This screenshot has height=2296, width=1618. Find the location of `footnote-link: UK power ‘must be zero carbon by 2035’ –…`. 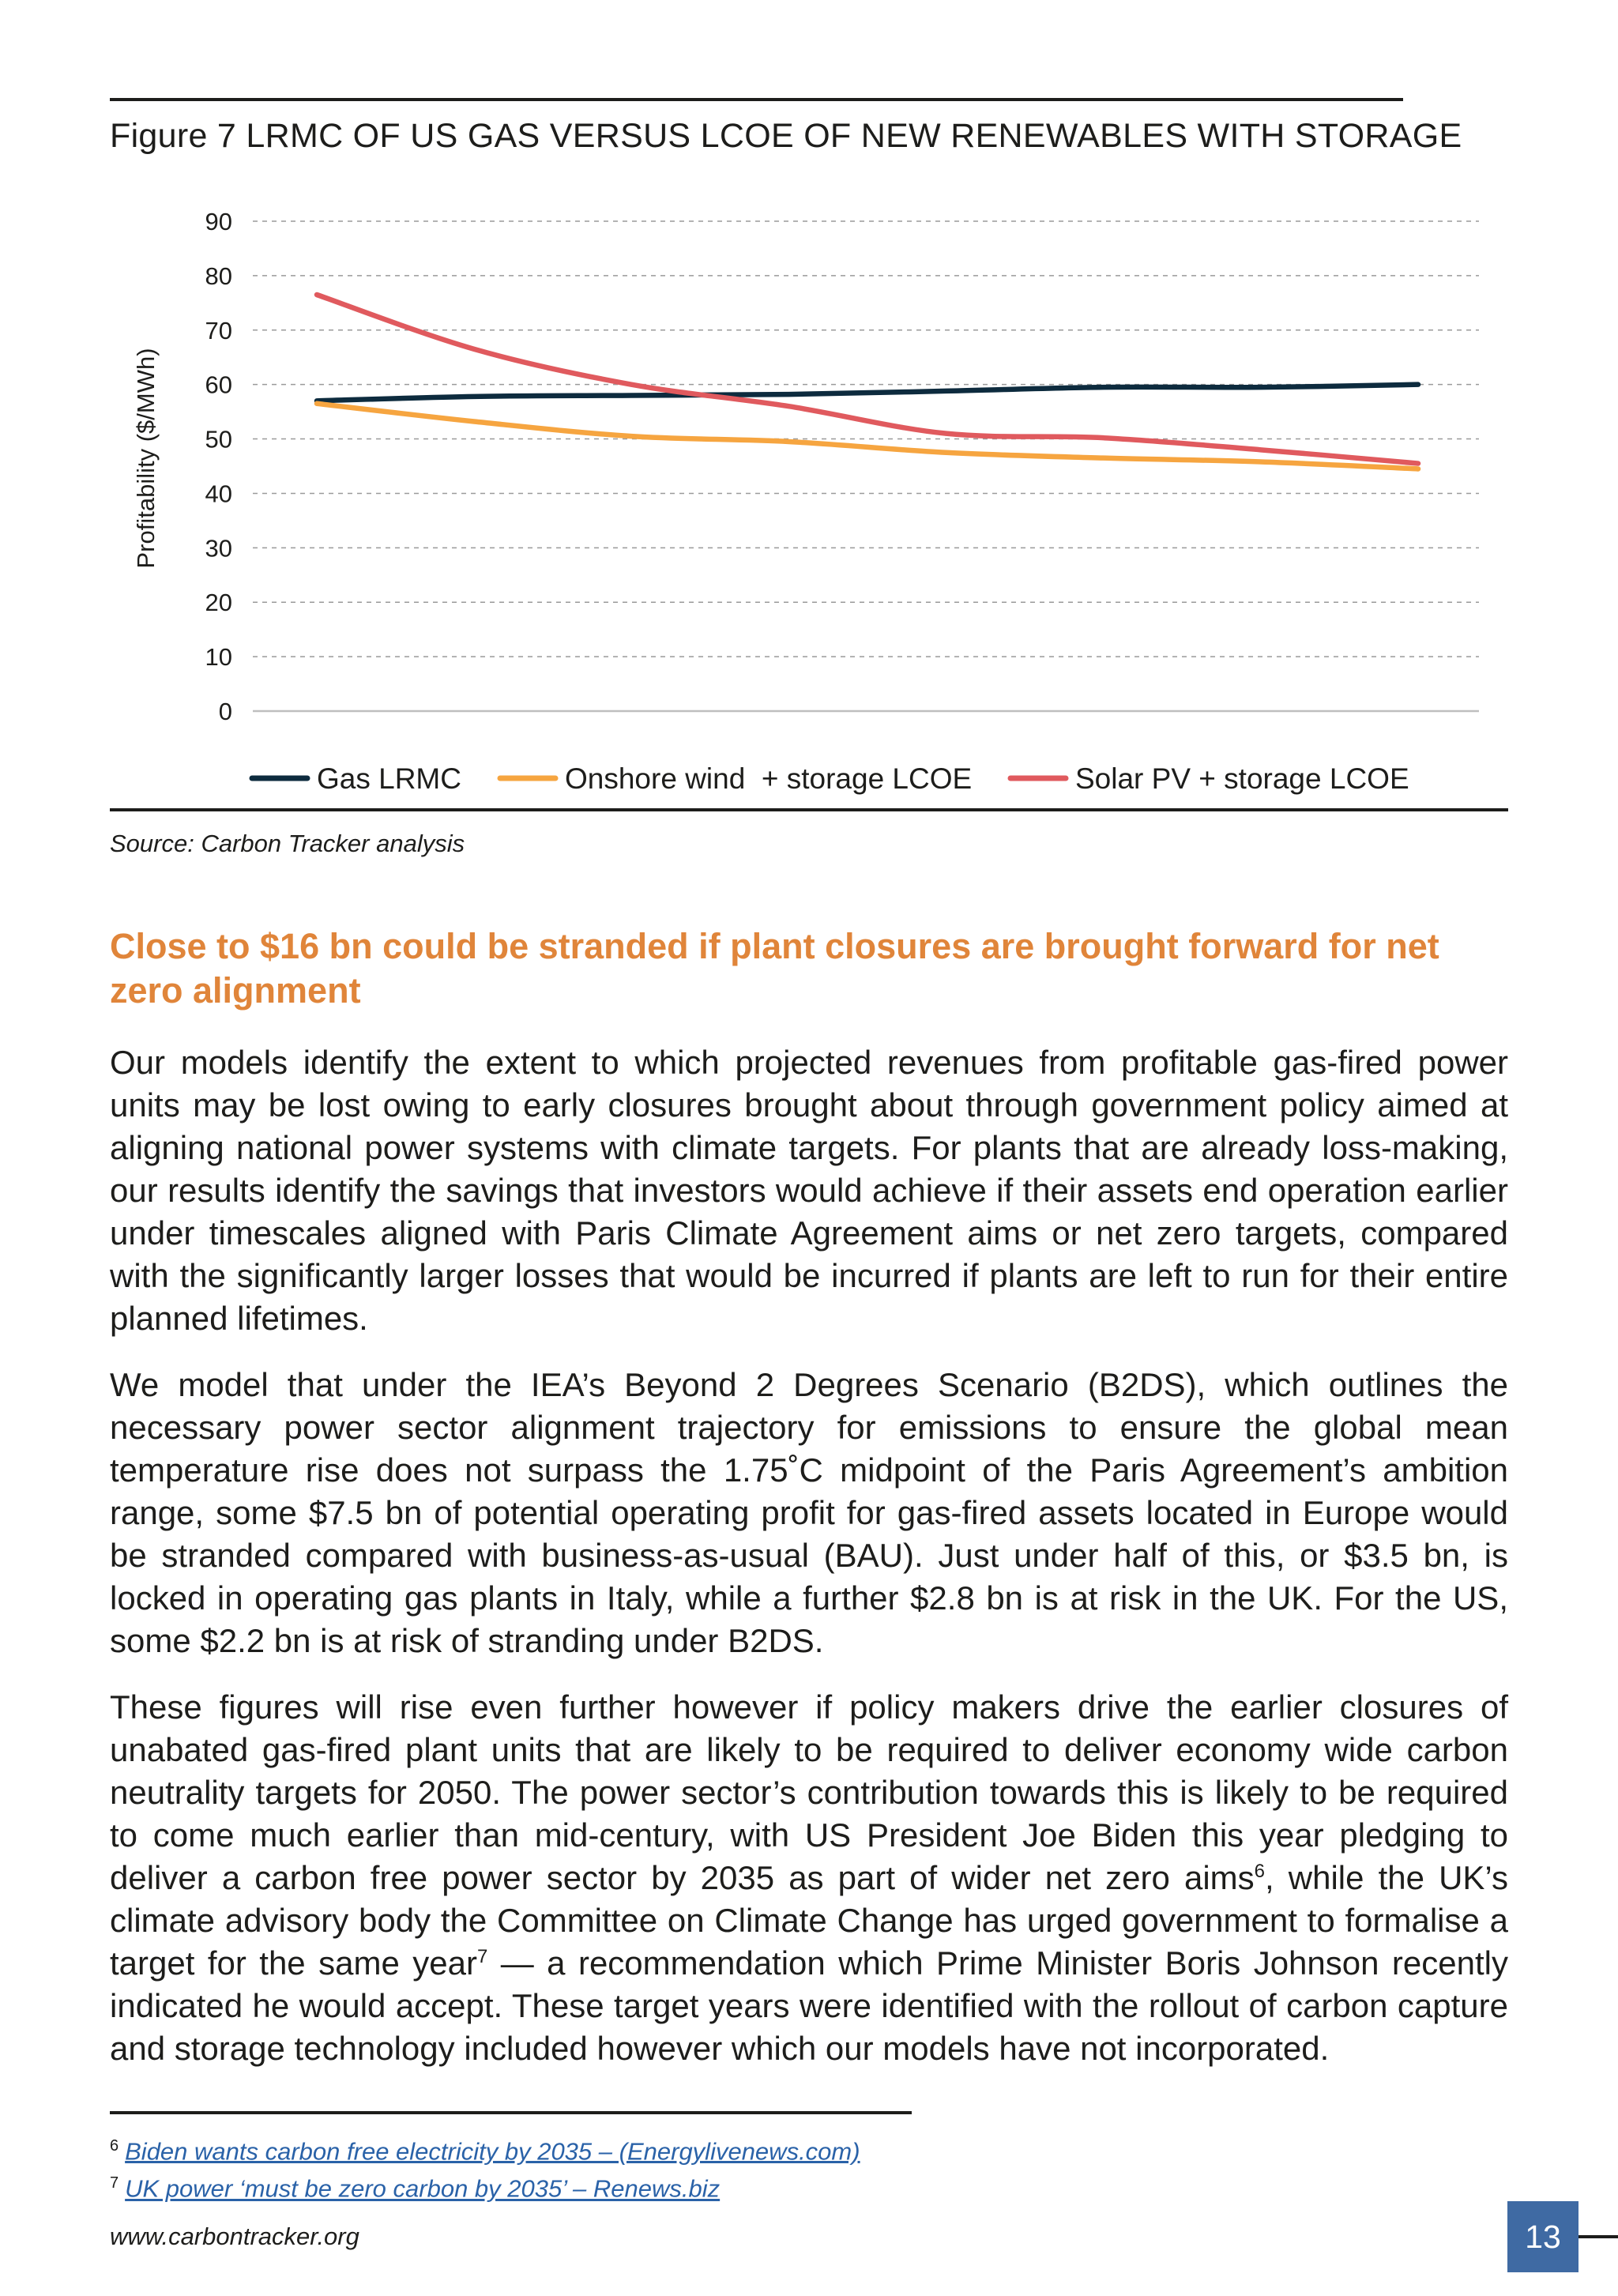

footnote-link: UK power ‘must be zero carbon by 2035’ –… is located at coordinates (423, 2188).